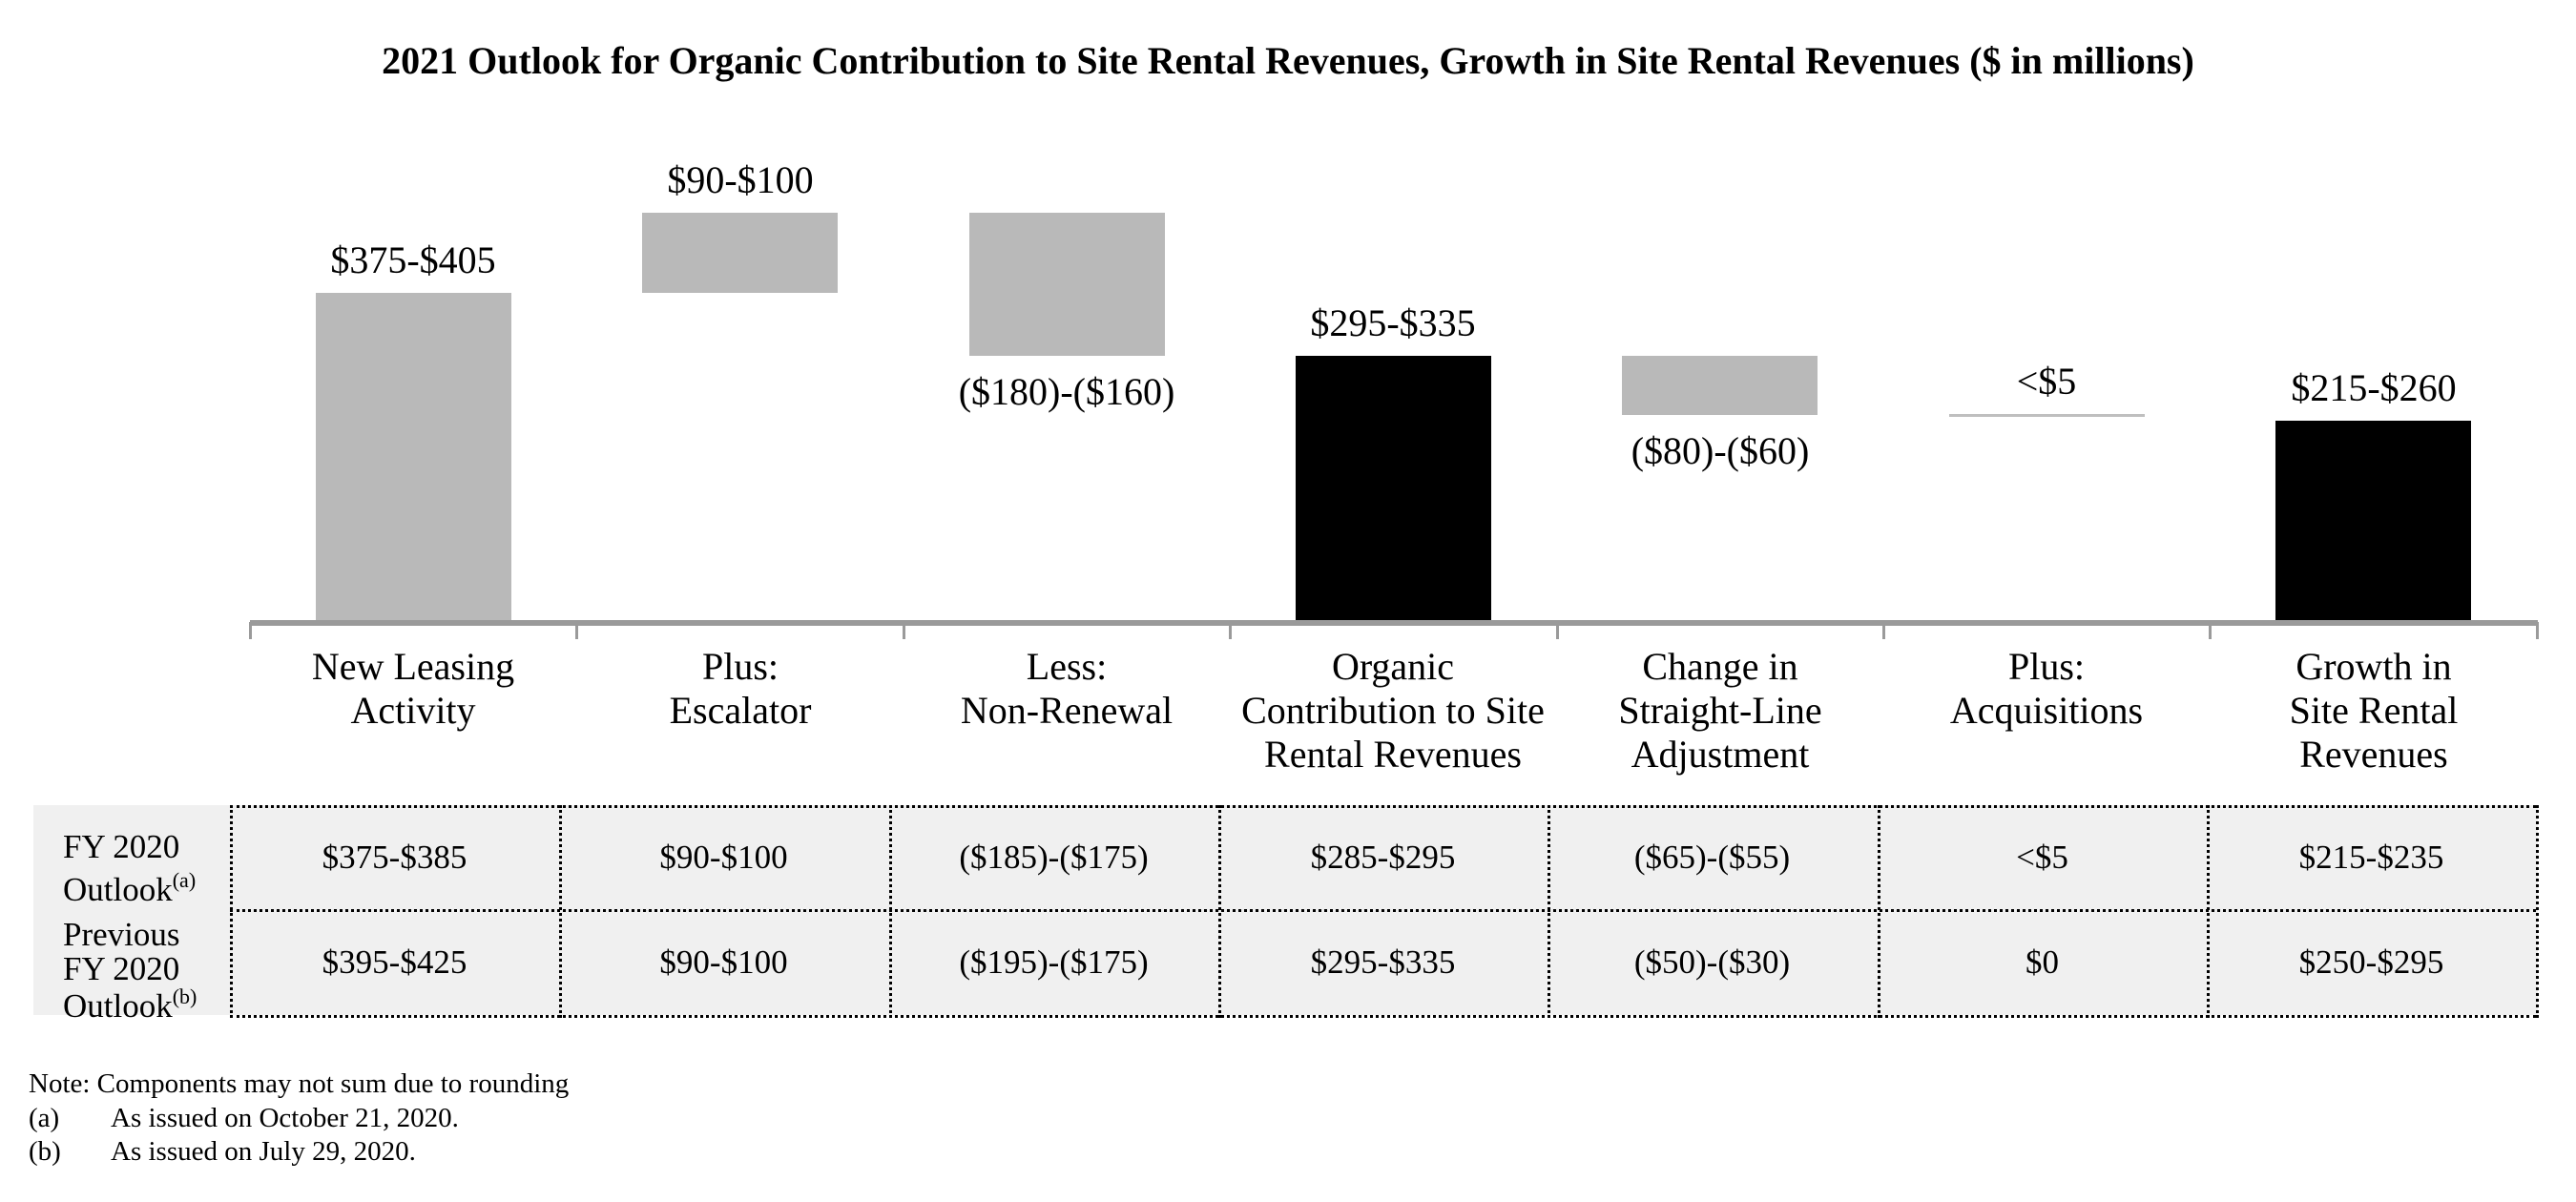  Describe the element at coordinates (1720, 385) in the screenshot. I see `bar-change-in-straight-line-adjustment` at that location.